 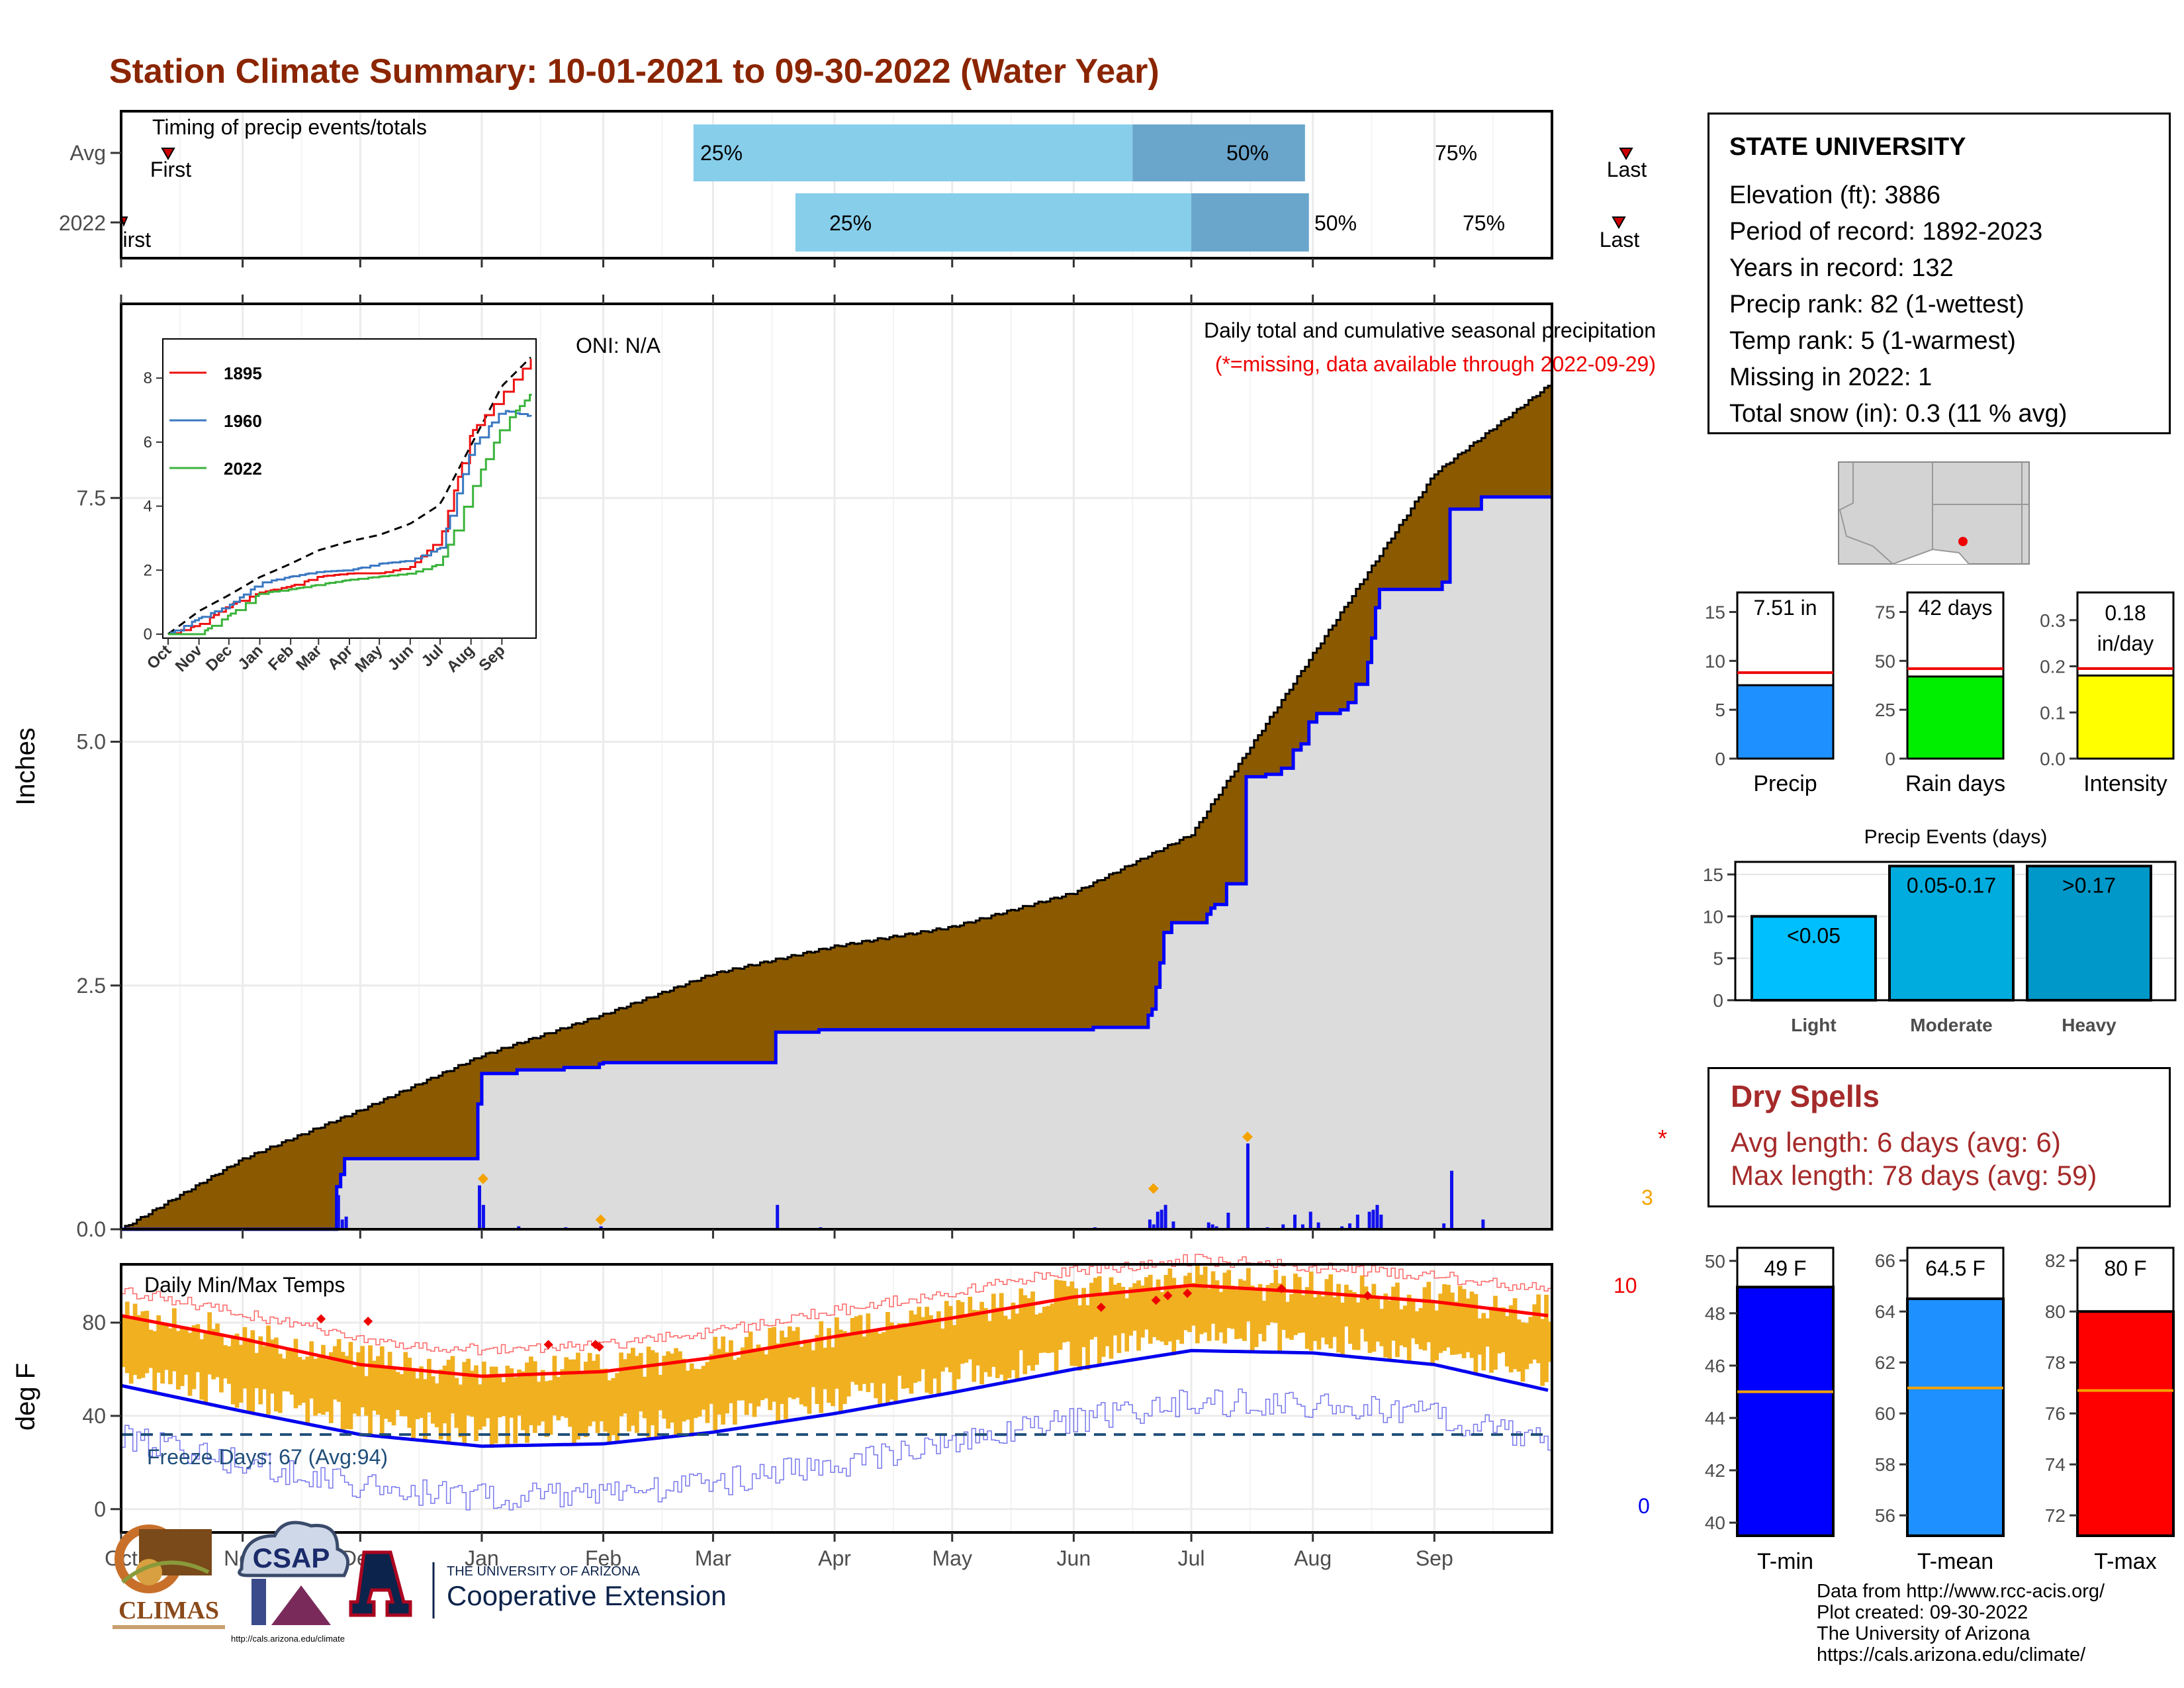 What do you see at coordinates (2053, 712) in the screenshot?
I see `mini-bar-tick-label: 0.1` at bounding box center [2053, 712].